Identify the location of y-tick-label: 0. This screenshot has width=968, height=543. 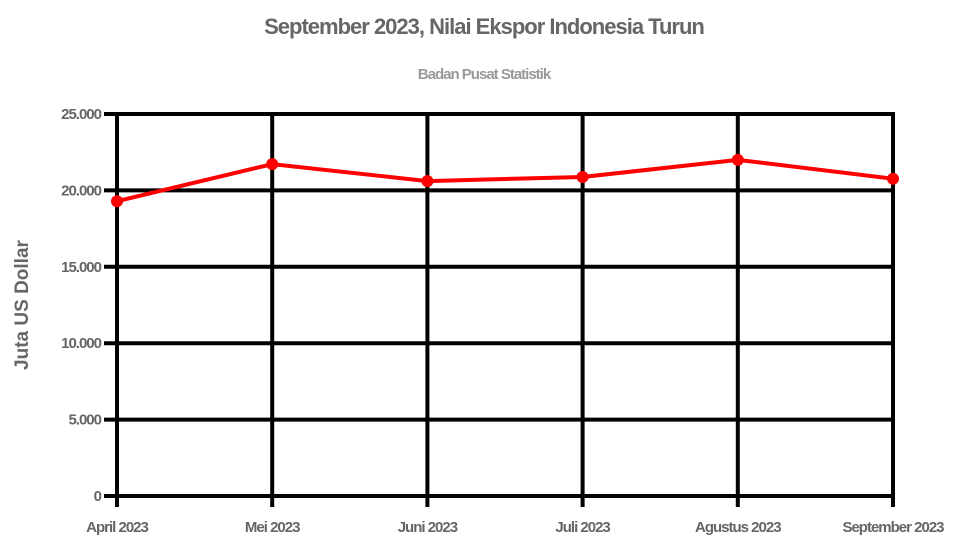
(98, 496).